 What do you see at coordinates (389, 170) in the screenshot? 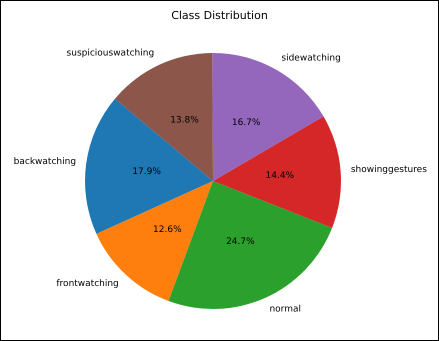
I see `slice-label: showinggestures` at bounding box center [389, 170].